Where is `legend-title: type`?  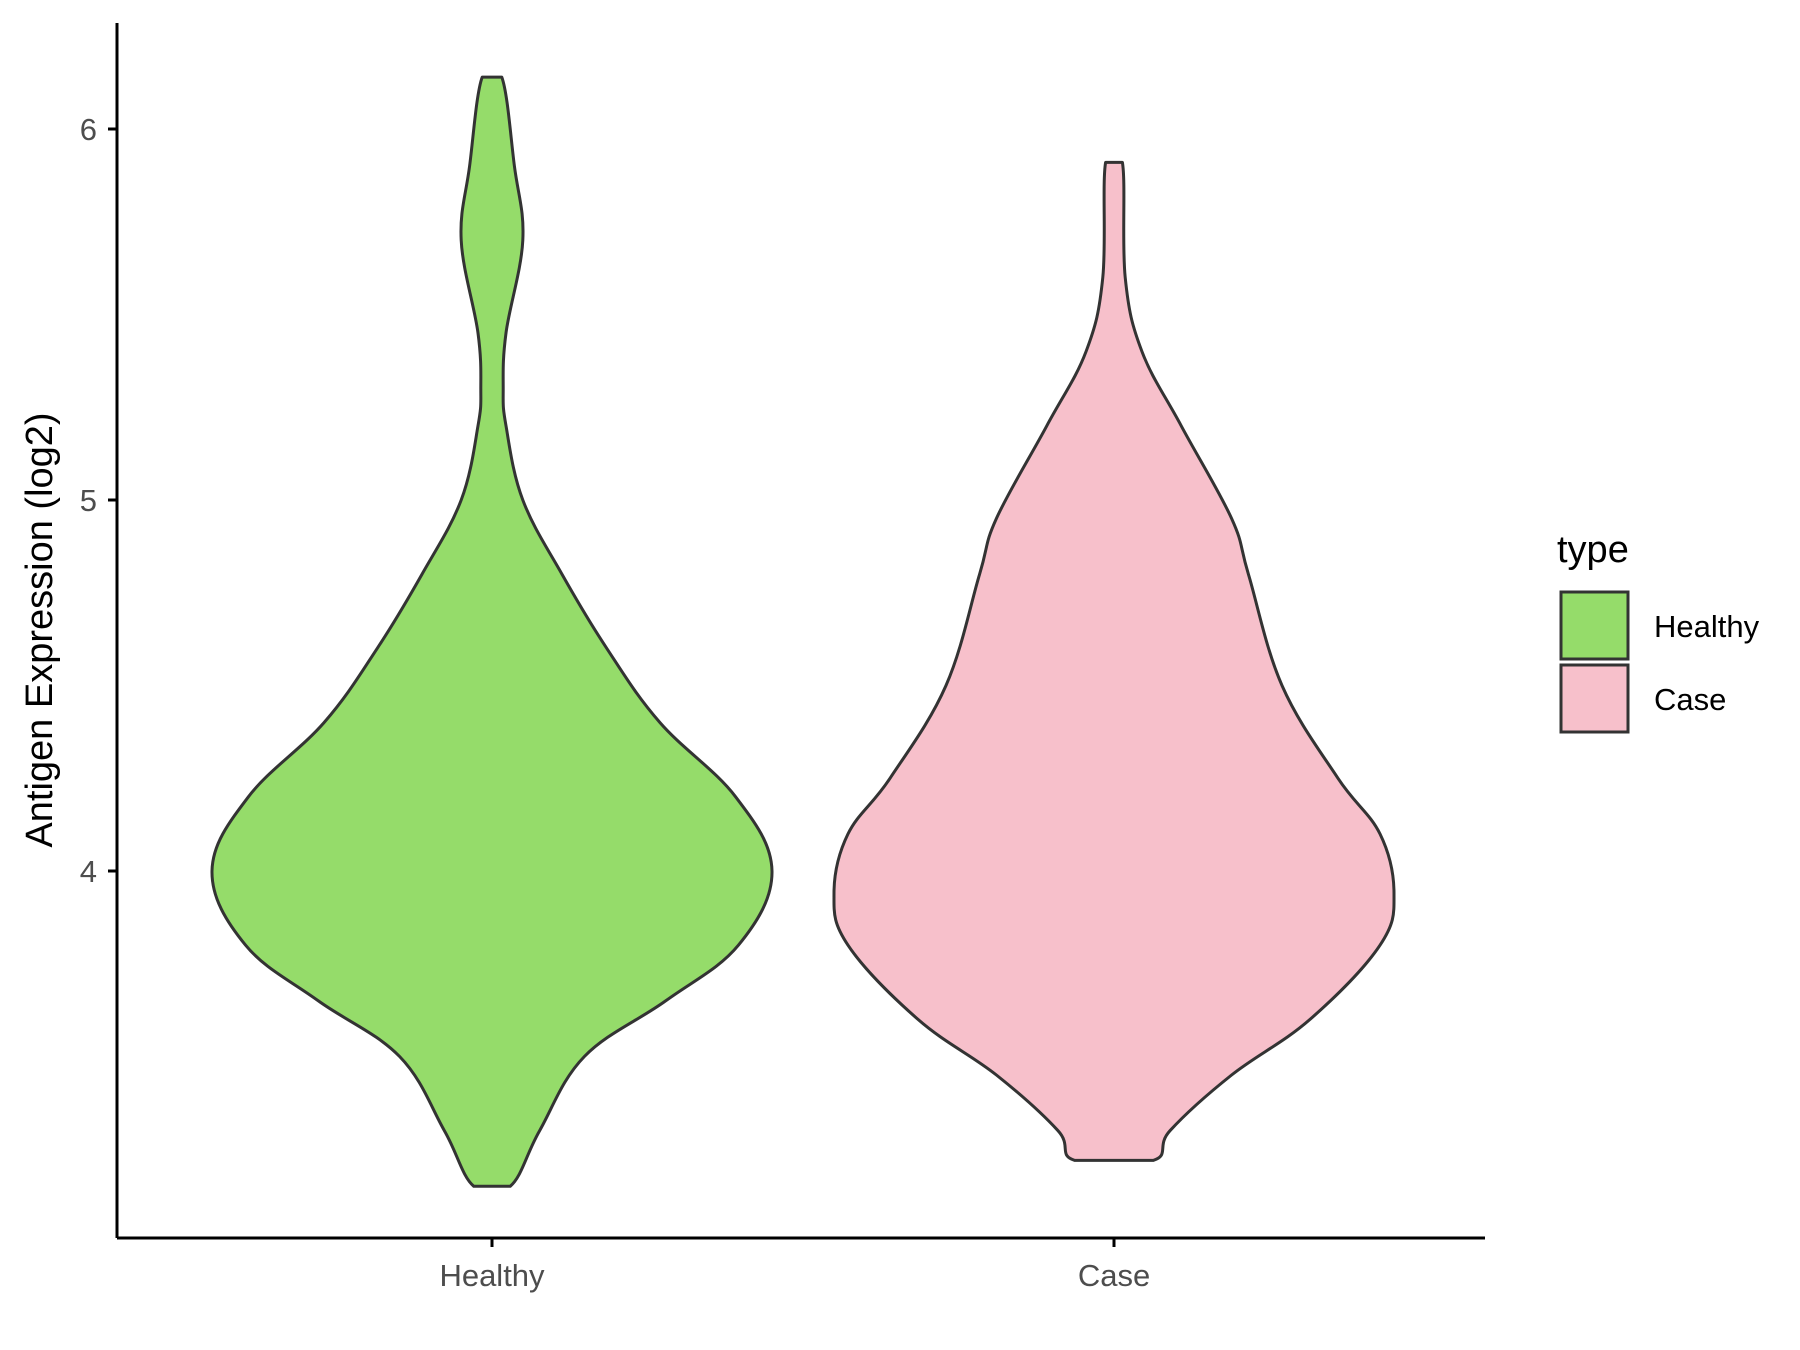 legend-title: type is located at coordinates (1593, 550).